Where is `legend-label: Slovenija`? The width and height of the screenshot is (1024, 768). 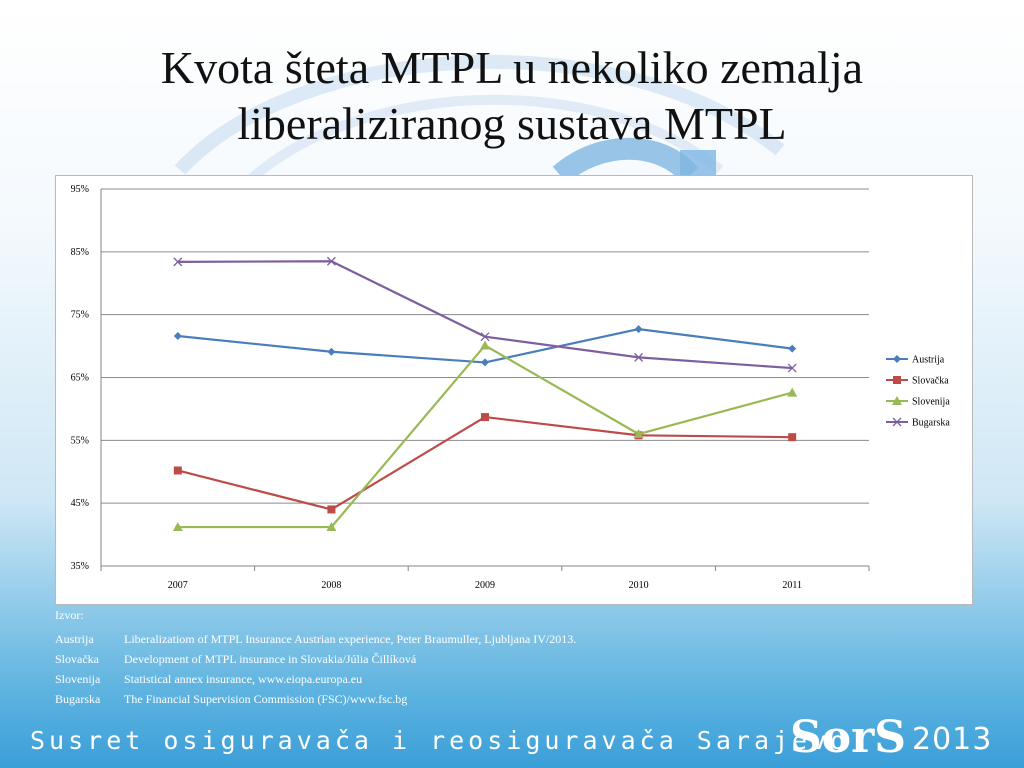
legend-label: Slovenija is located at coordinates (931, 402).